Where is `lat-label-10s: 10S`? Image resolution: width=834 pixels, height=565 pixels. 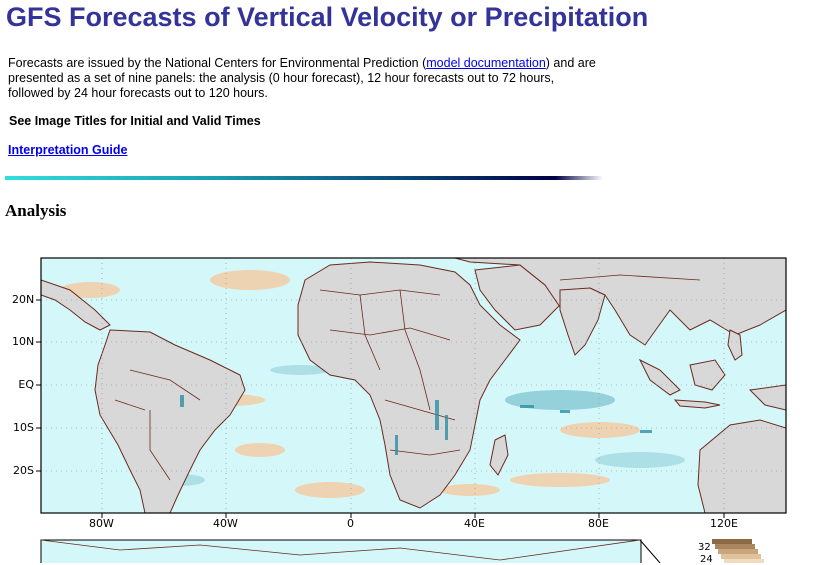
lat-label-10s: 10S is located at coordinates (23, 427).